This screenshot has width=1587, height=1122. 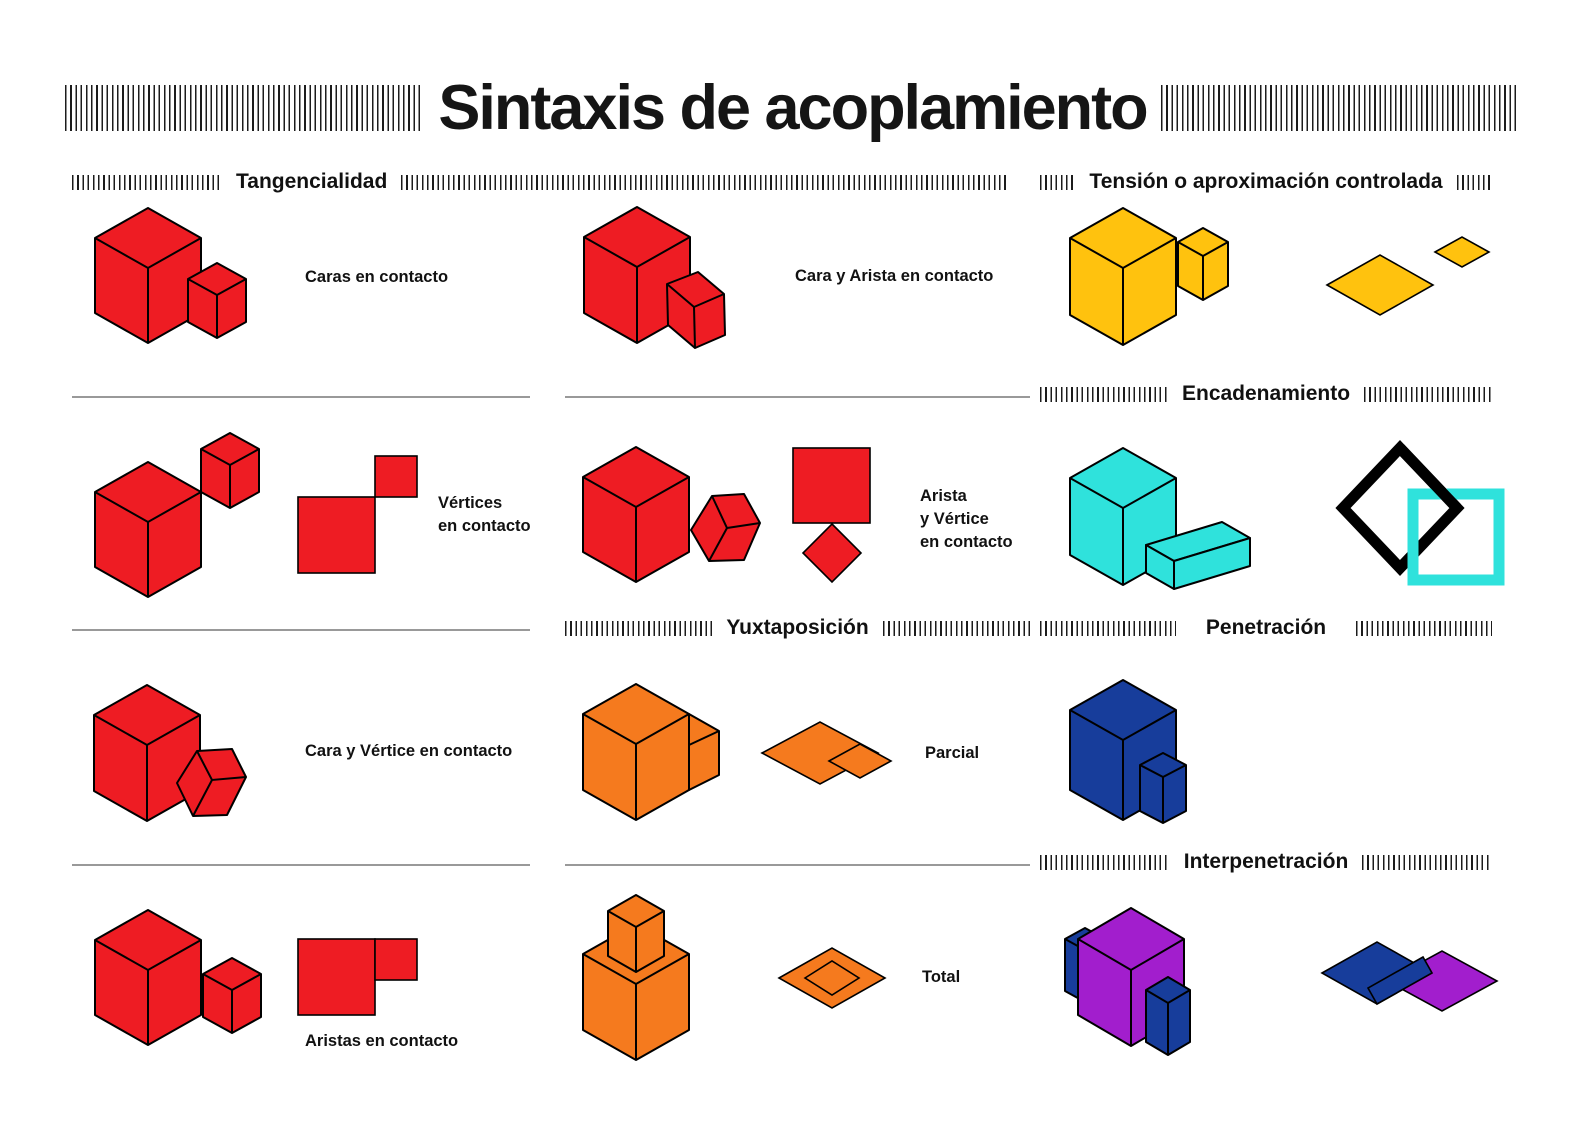 I want to click on interlocked-slab-front, so click(x=1212, y=563).